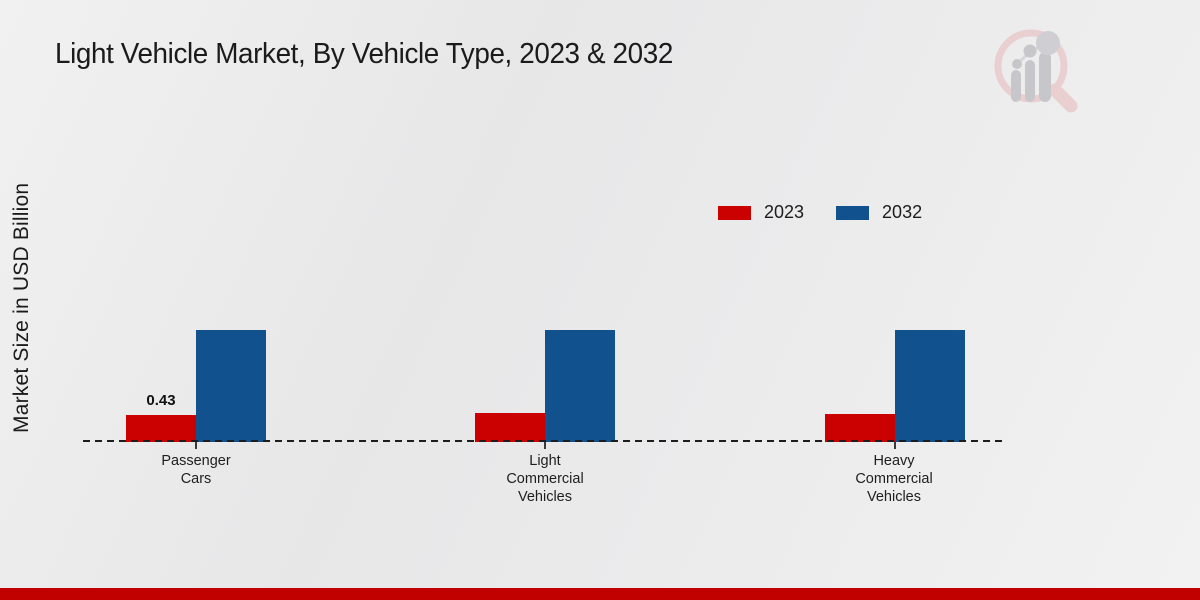 The height and width of the screenshot is (600, 1200). I want to click on category-label-line: Cars, so click(196, 479).